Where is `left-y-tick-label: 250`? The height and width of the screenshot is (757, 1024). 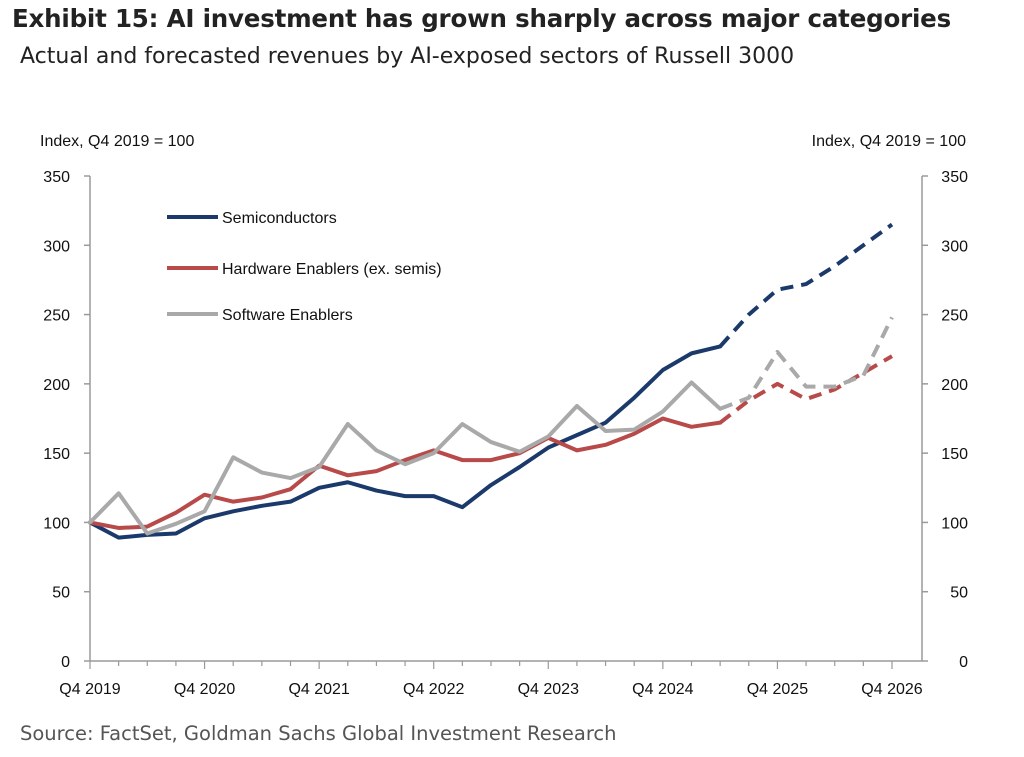 left-y-tick-label: 250 is located at coordinates (56, 316).